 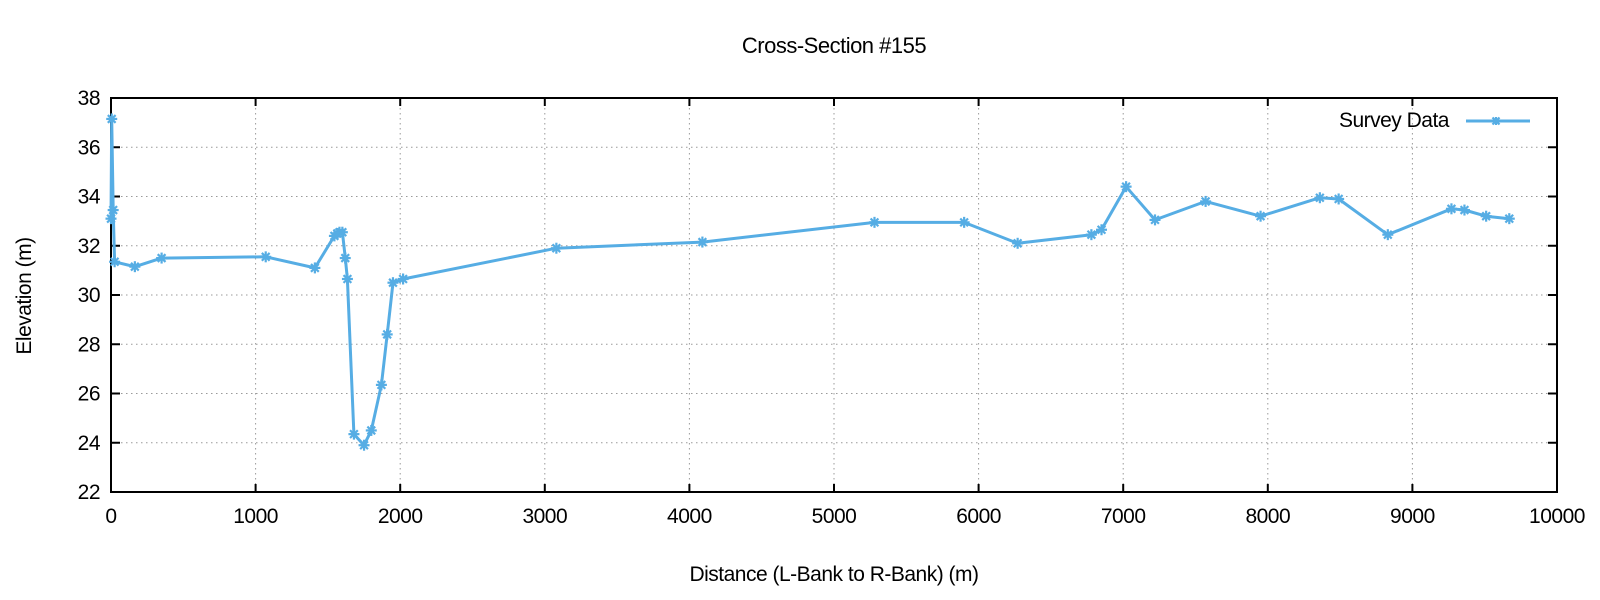 I want to click on svg-text: 24, so click(x=89, y=443).